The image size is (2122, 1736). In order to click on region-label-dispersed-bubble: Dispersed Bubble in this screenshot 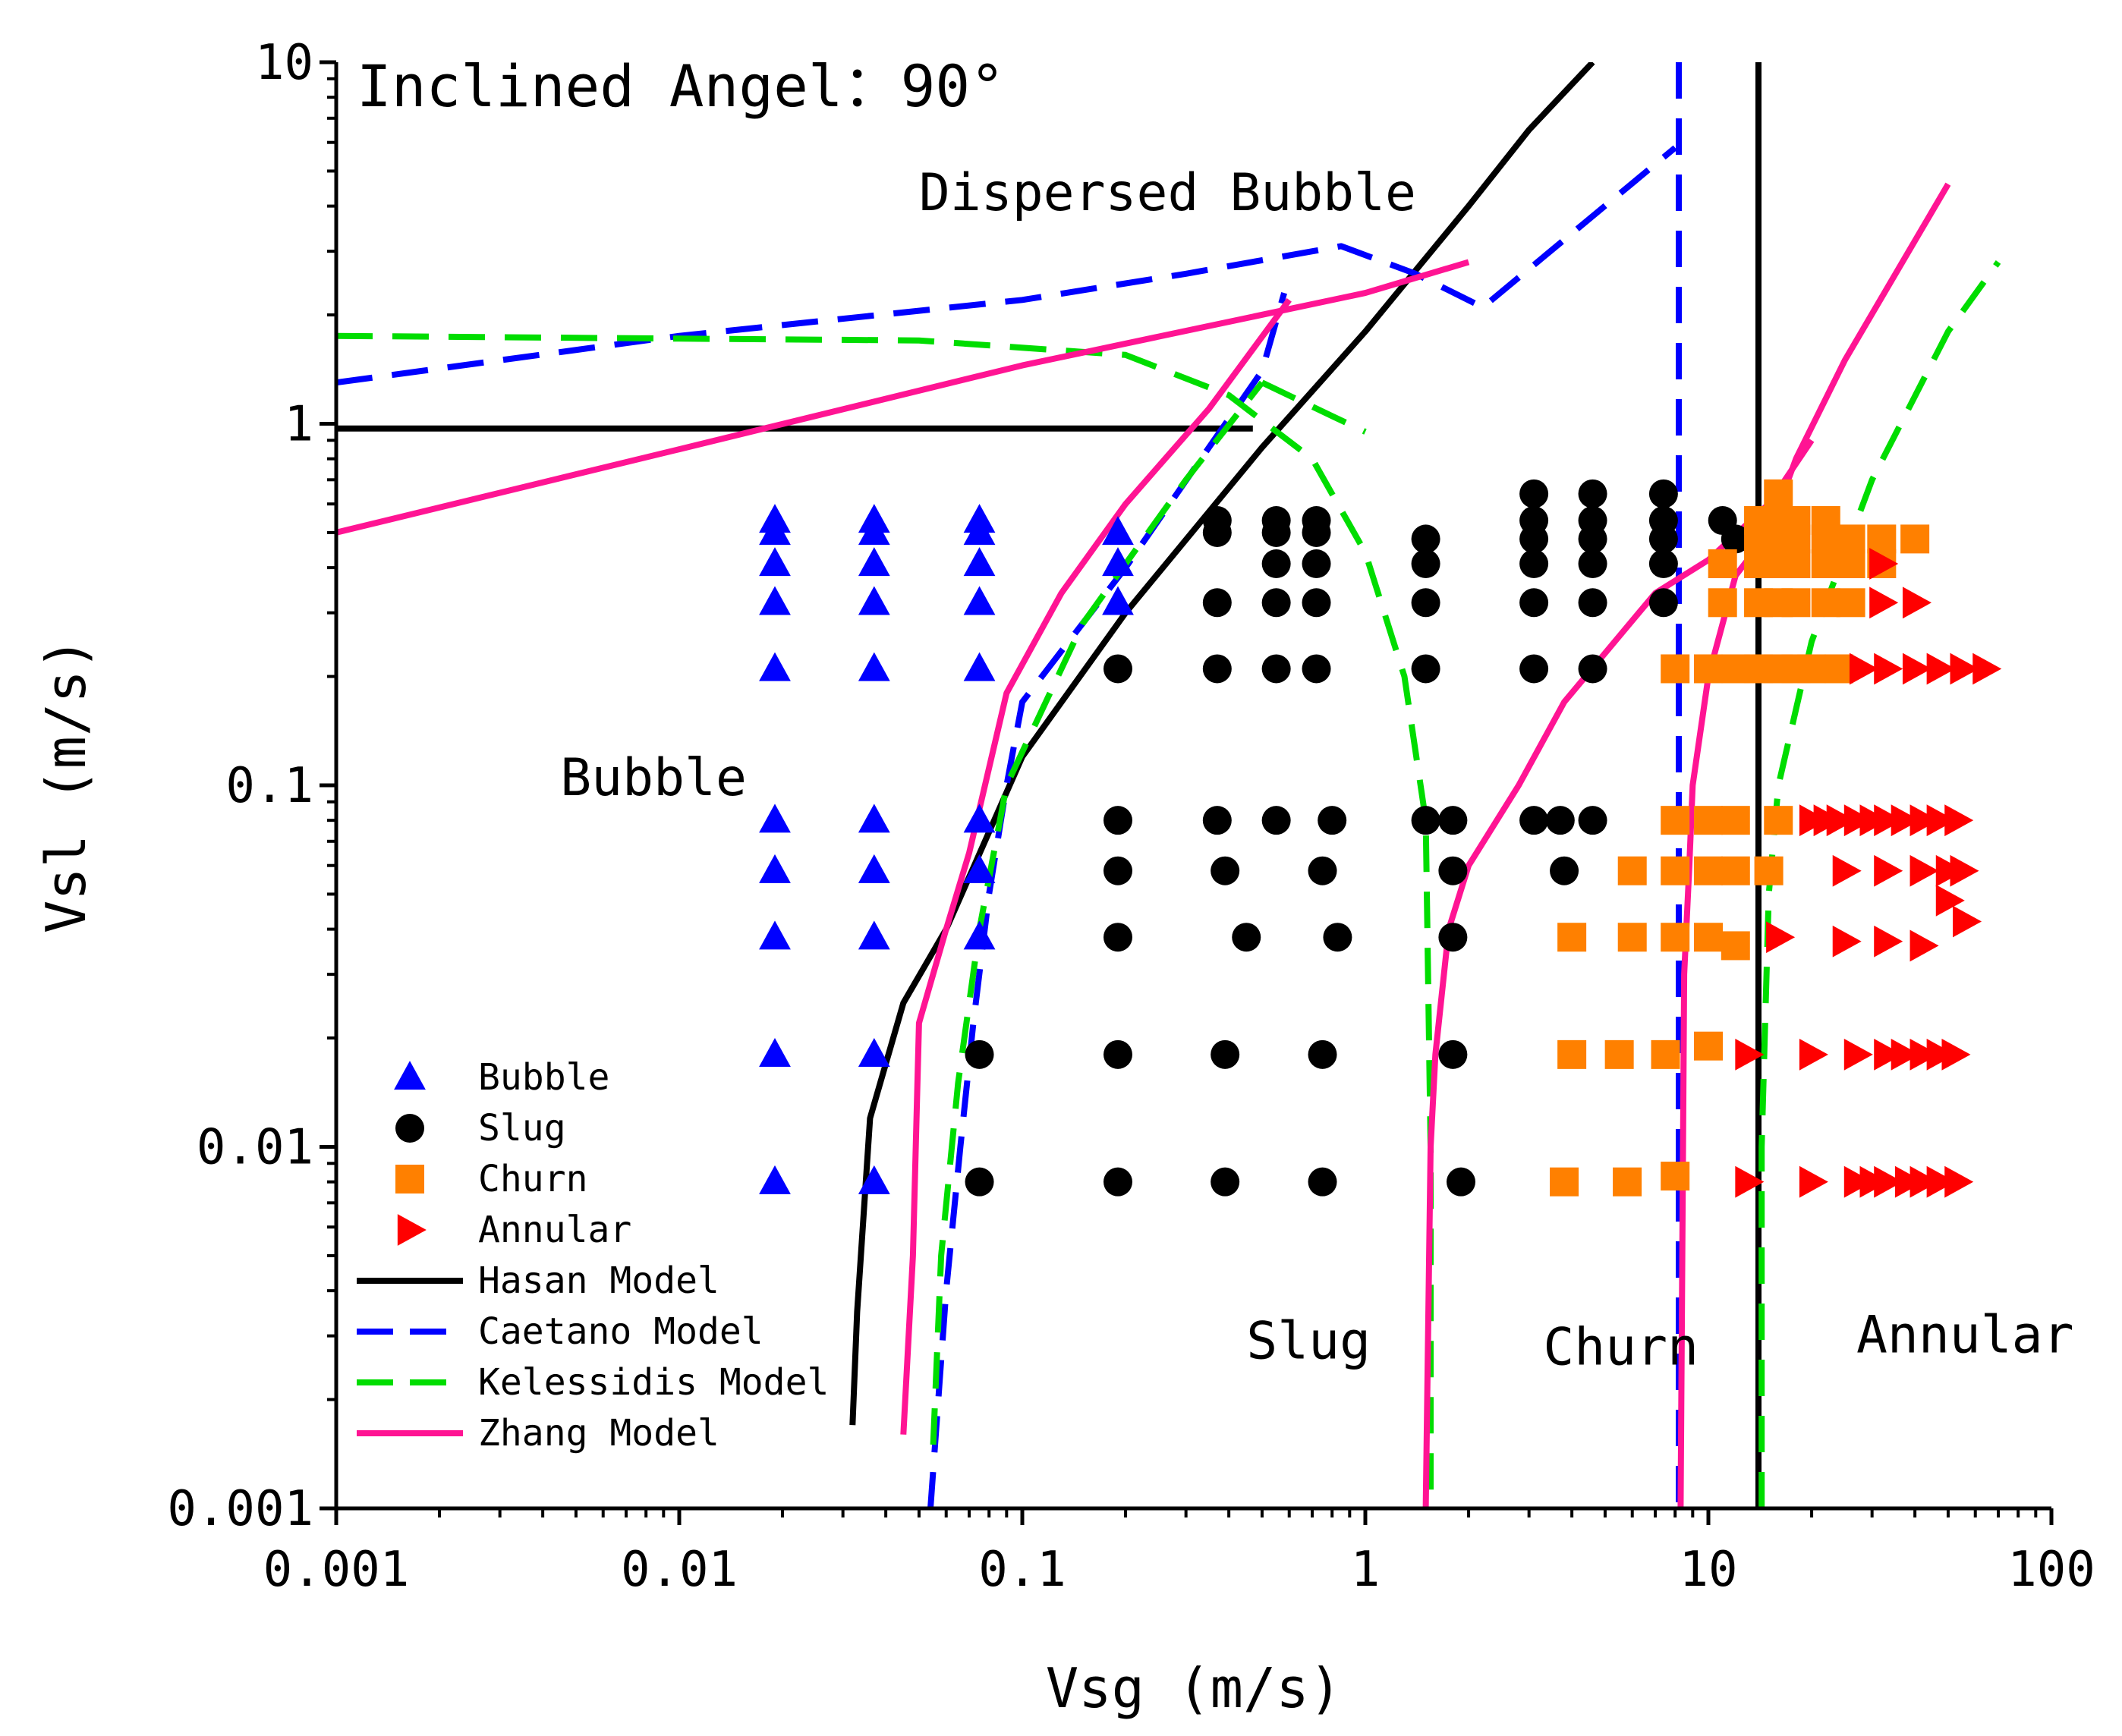, I will do `click(1167, 193)`.